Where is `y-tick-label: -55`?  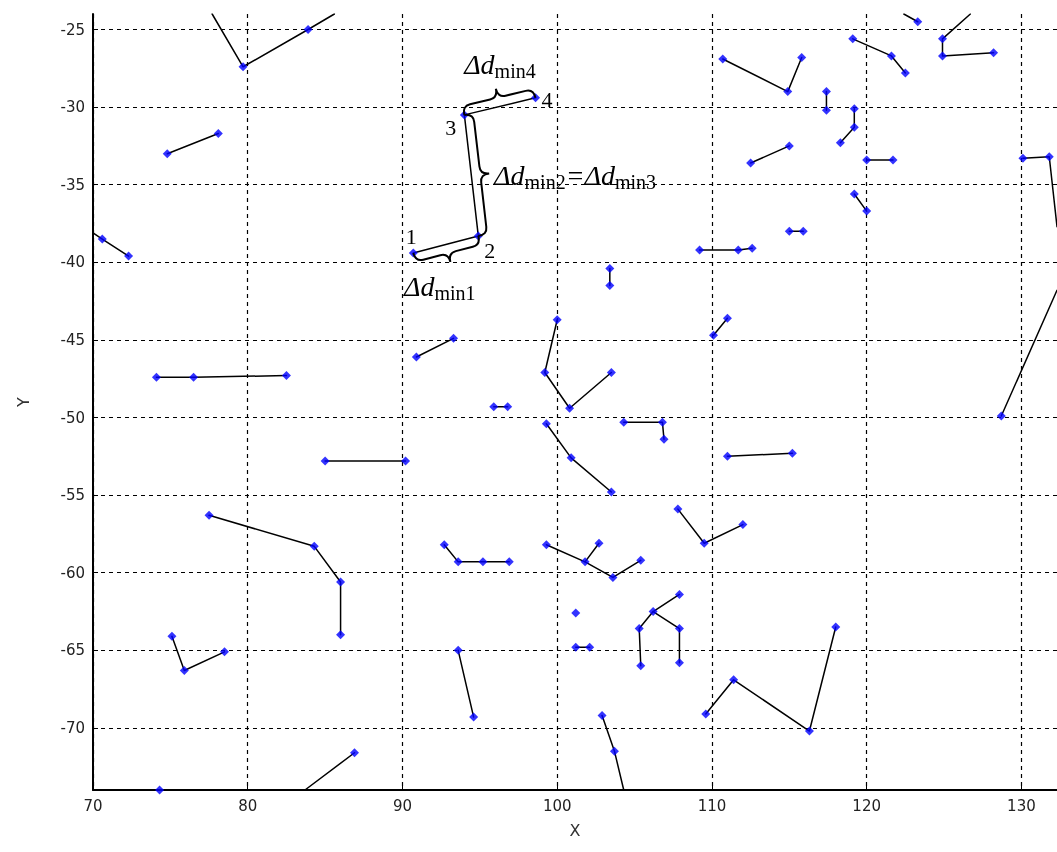
y-tick-label: -55 is located at coordinates (72, 495).